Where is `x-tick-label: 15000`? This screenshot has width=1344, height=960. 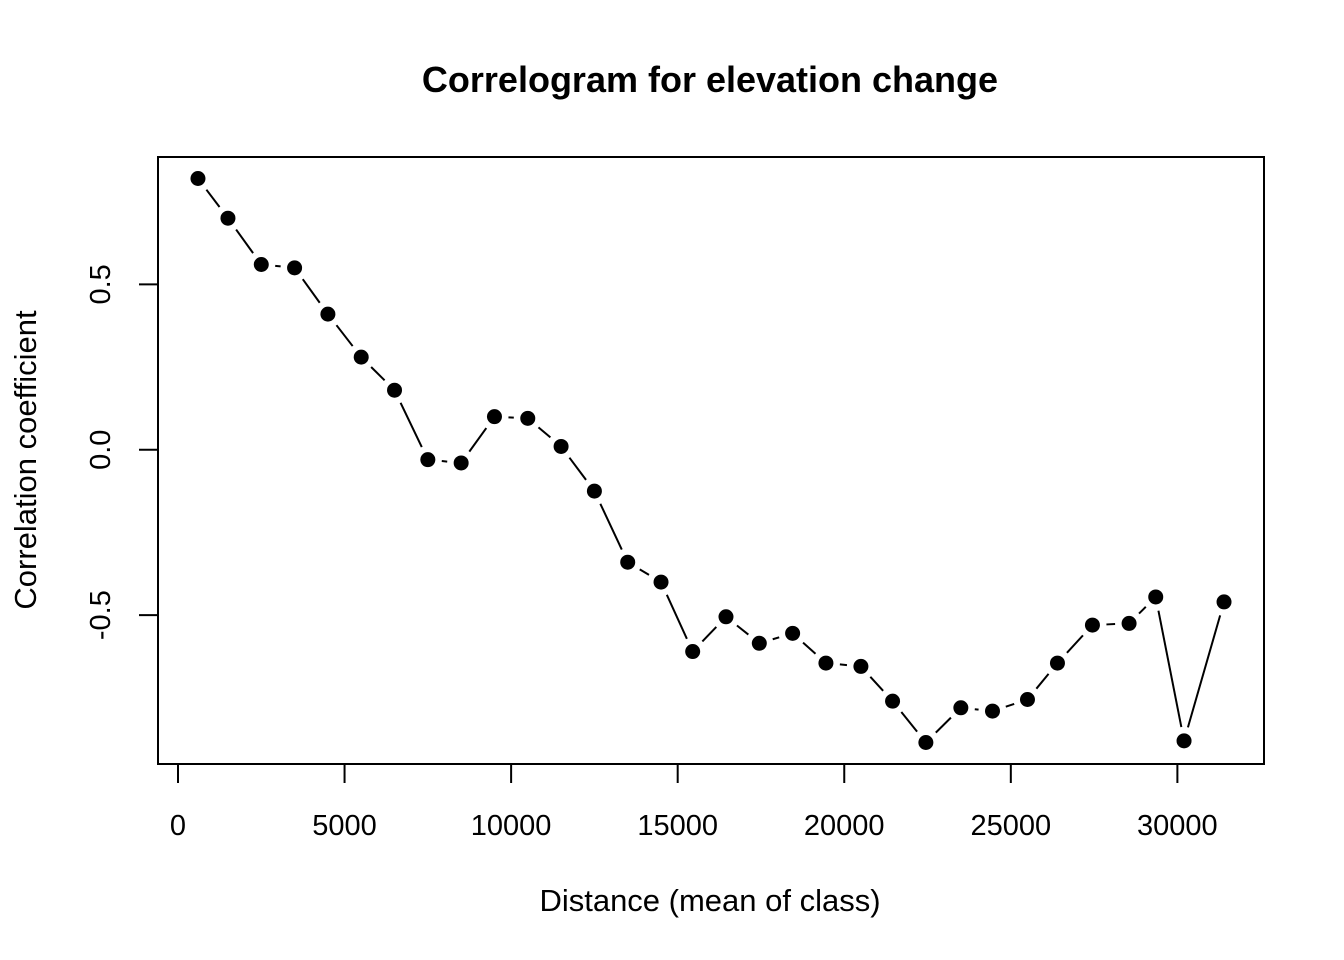
x-tick-label: 15000 is located at coordinates (677, 826).